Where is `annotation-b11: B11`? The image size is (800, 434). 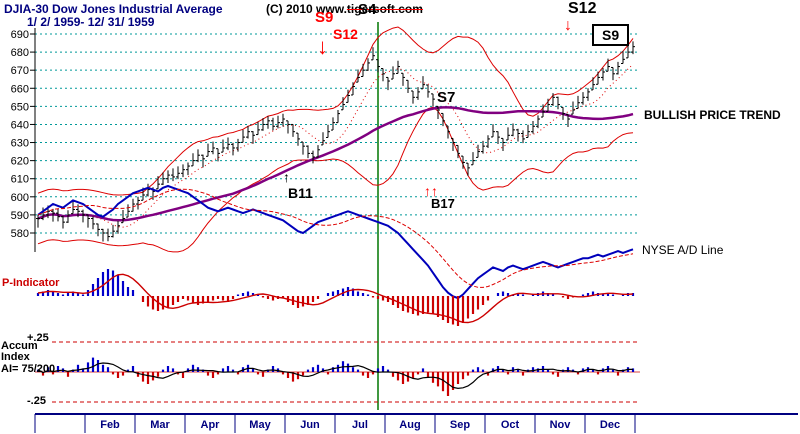
annotation-b11: B11 is located at coordinates (300, 193).